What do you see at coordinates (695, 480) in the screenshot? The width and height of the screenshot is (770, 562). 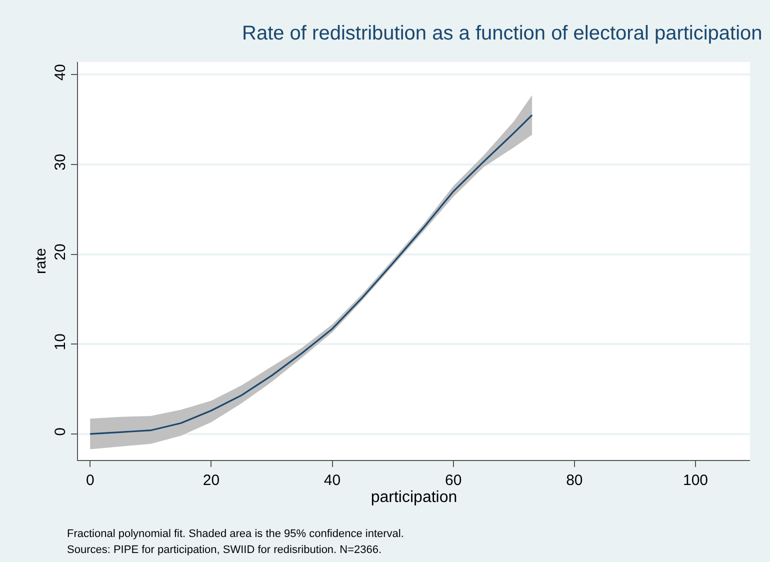 I see `x-tick-label: 100` at bounding box center [695, 480].